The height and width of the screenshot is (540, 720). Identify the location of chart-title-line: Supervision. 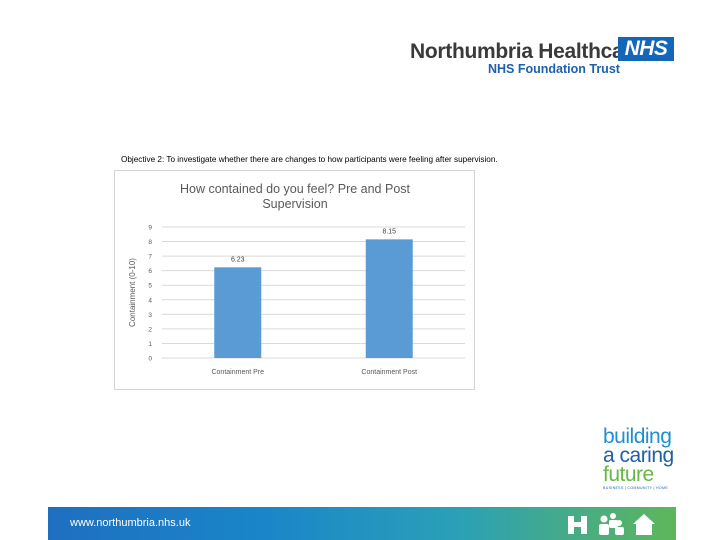
(294, 204).